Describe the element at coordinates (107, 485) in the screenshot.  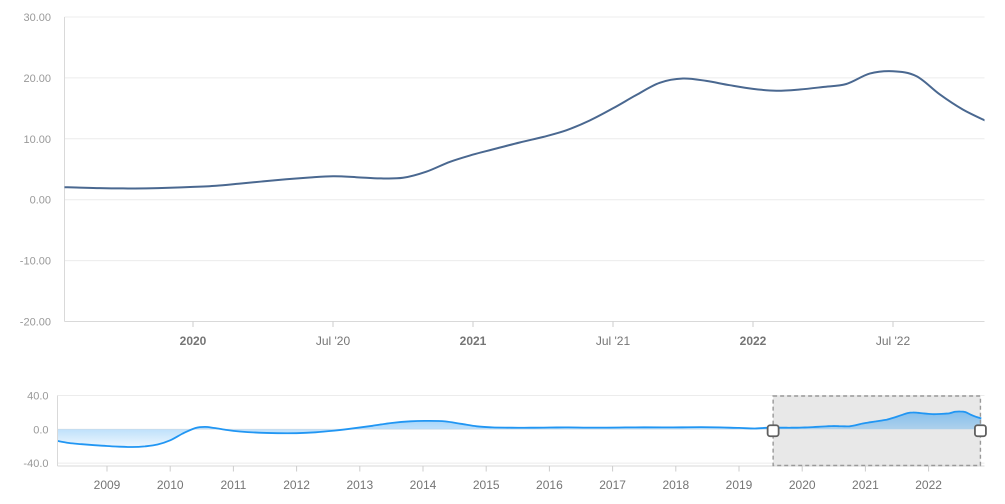
I see `nav-x-tick-label: 2009` at that location.